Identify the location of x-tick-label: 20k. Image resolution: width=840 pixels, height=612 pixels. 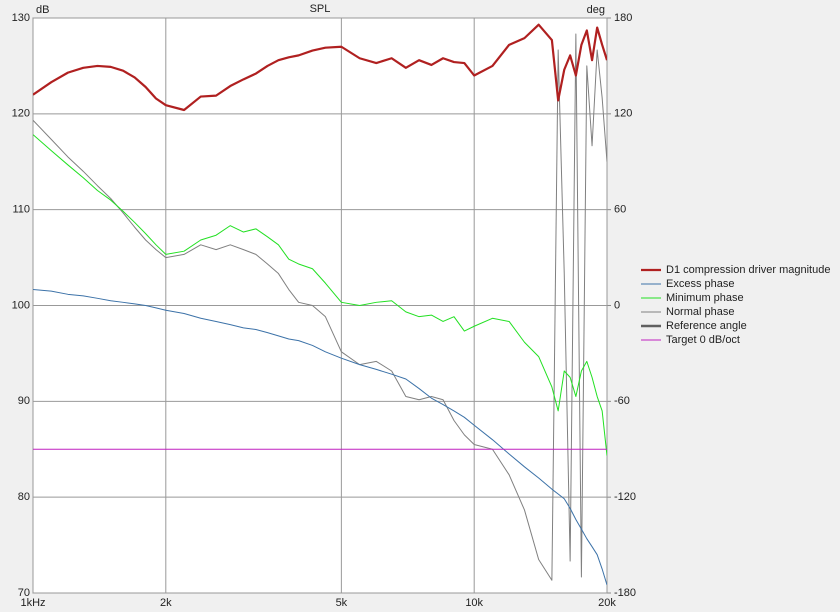
(607, 603).